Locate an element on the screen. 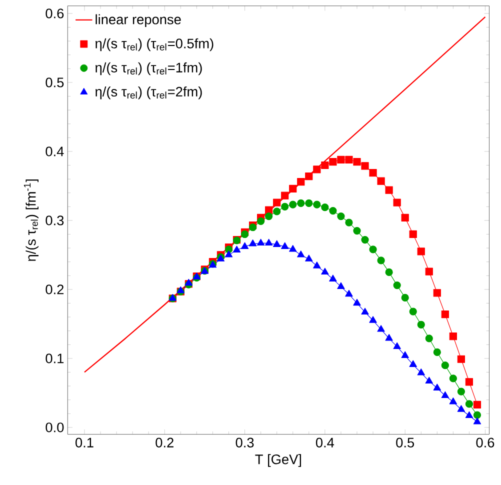  y-tick-label: 0.5 is located at coordinates (55, 82).